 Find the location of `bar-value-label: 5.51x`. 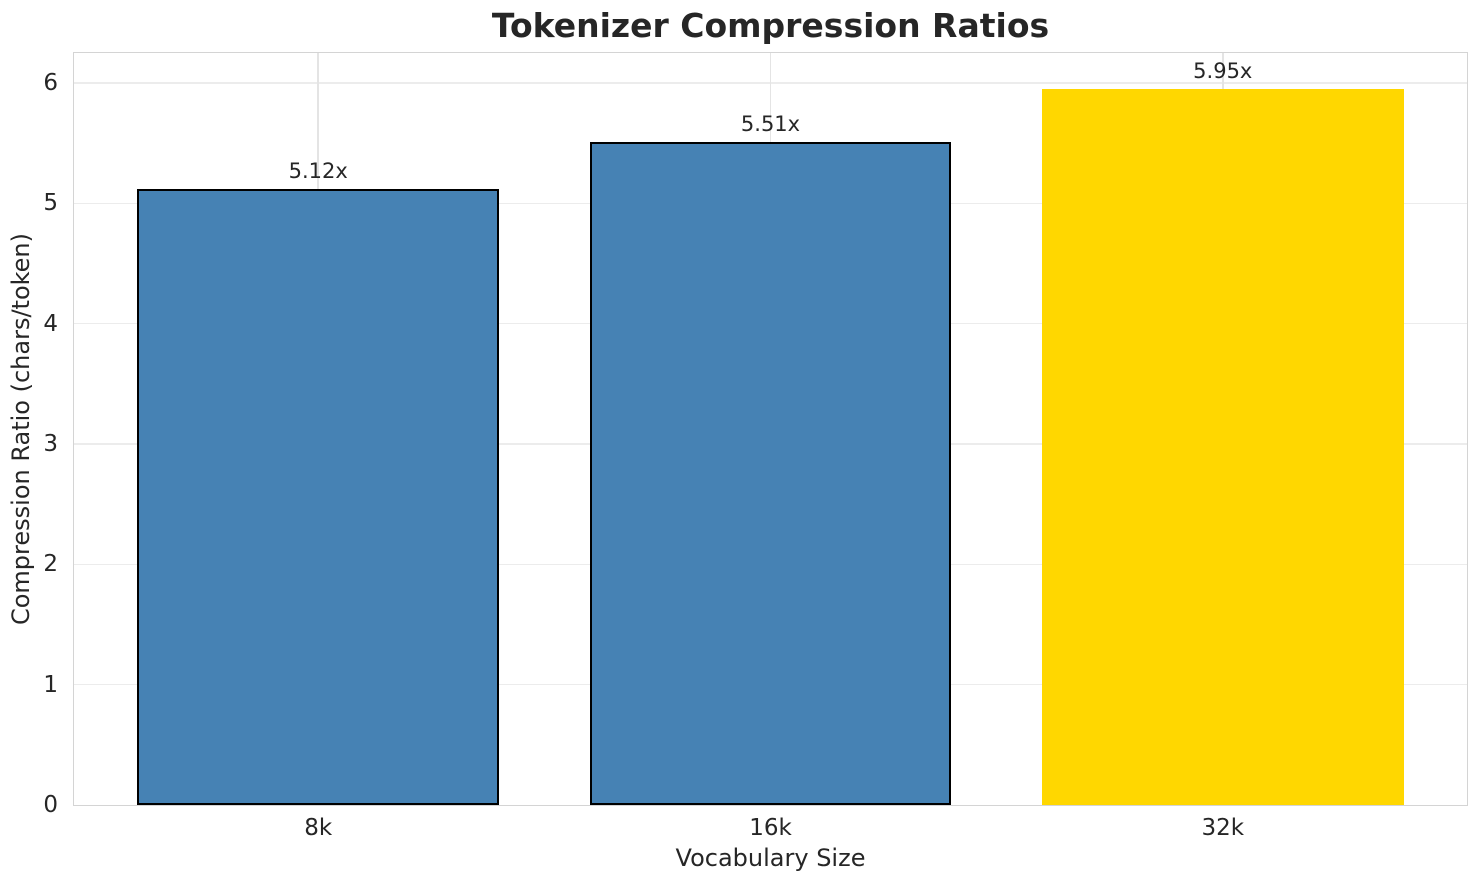

bar-value-label: 5.51x is located at coordinates (770, 124).